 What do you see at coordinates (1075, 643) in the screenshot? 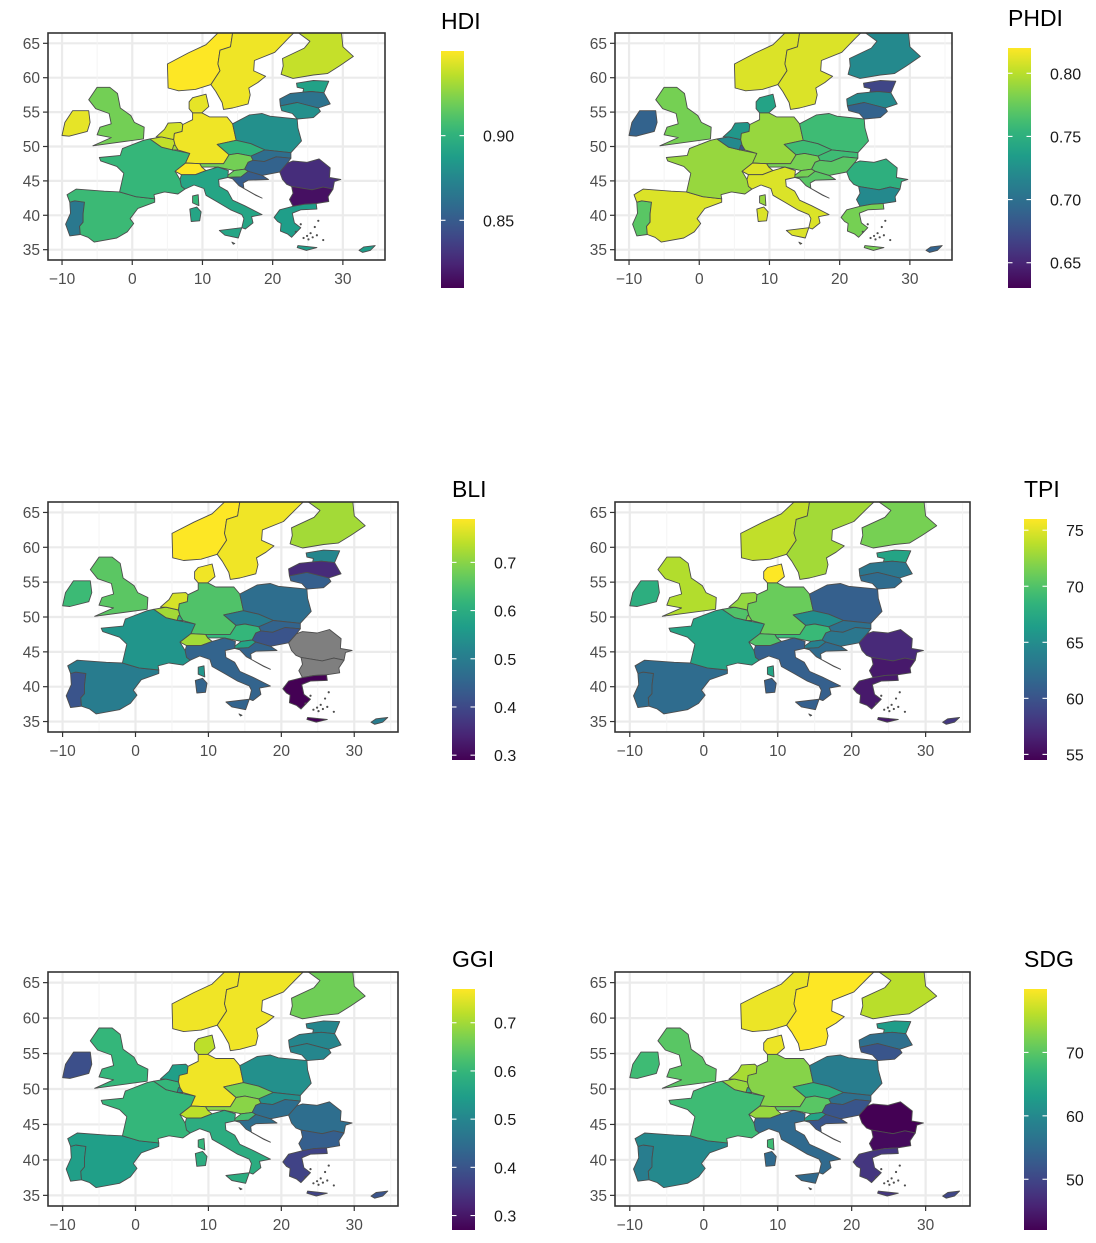
I see `colorbar-label: 65` at bounding box center [1075, 643].